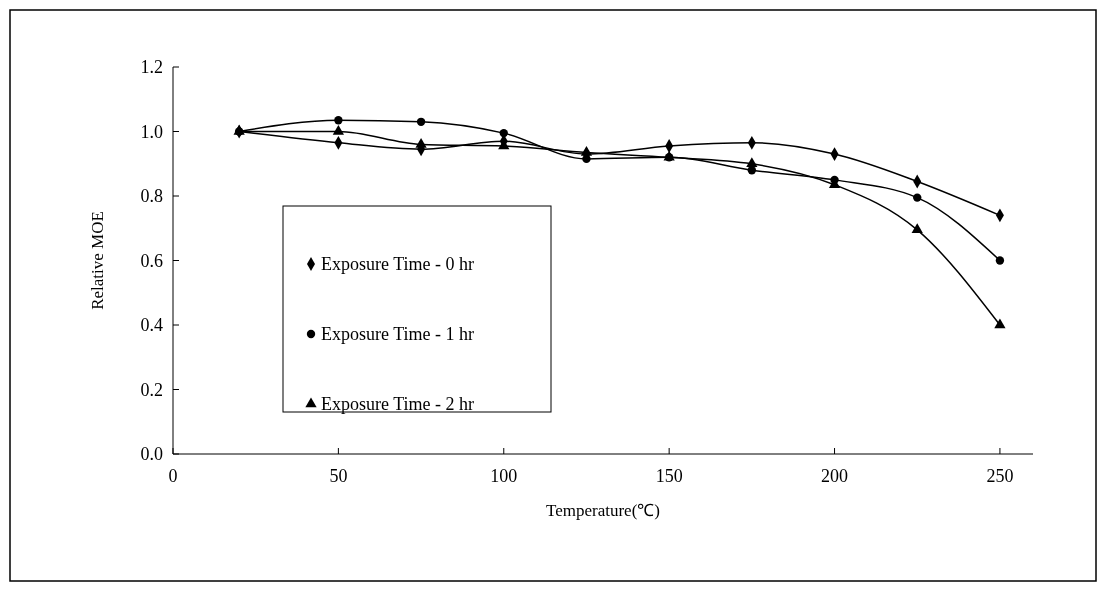 The height and width of the screenshot is (591, 1106). I want to click on y-tick-label: 1.2, so click(151, 67).